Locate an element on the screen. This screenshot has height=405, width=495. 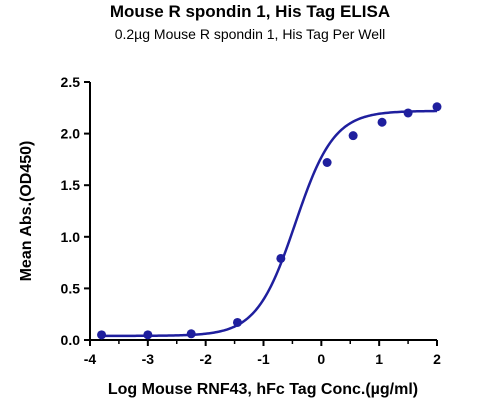
y-tick-label: 0.0 is located at coordinates (71, 340).